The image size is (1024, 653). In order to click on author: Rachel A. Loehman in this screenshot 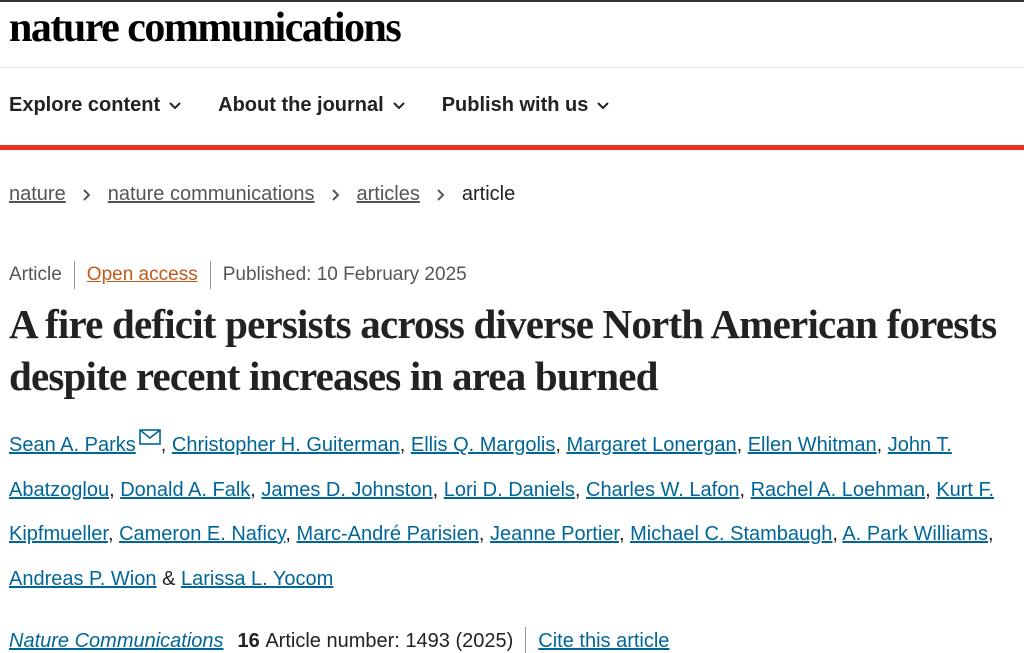, I will do `click(838, 489)`.